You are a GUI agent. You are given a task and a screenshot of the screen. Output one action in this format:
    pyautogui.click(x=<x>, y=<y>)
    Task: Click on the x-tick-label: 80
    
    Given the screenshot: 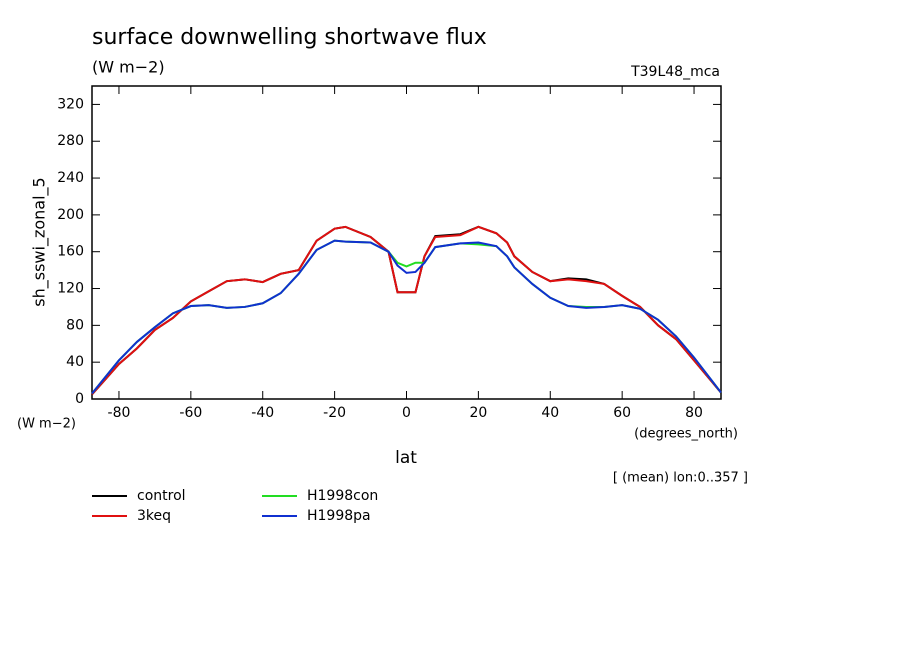 What is the action you would take?
    pyautogui.click(x=694, y=413)
    